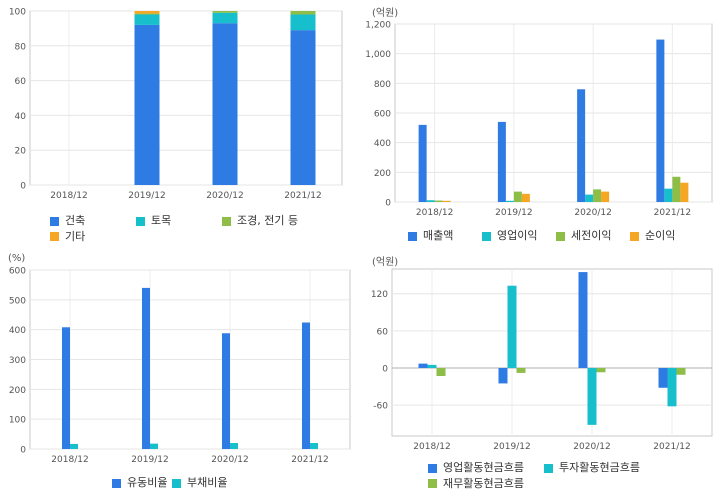  Describe the element at coordinates (146, 196) in the screenshot. I see `chart-1-xtick-label: 2019/12` at that location.